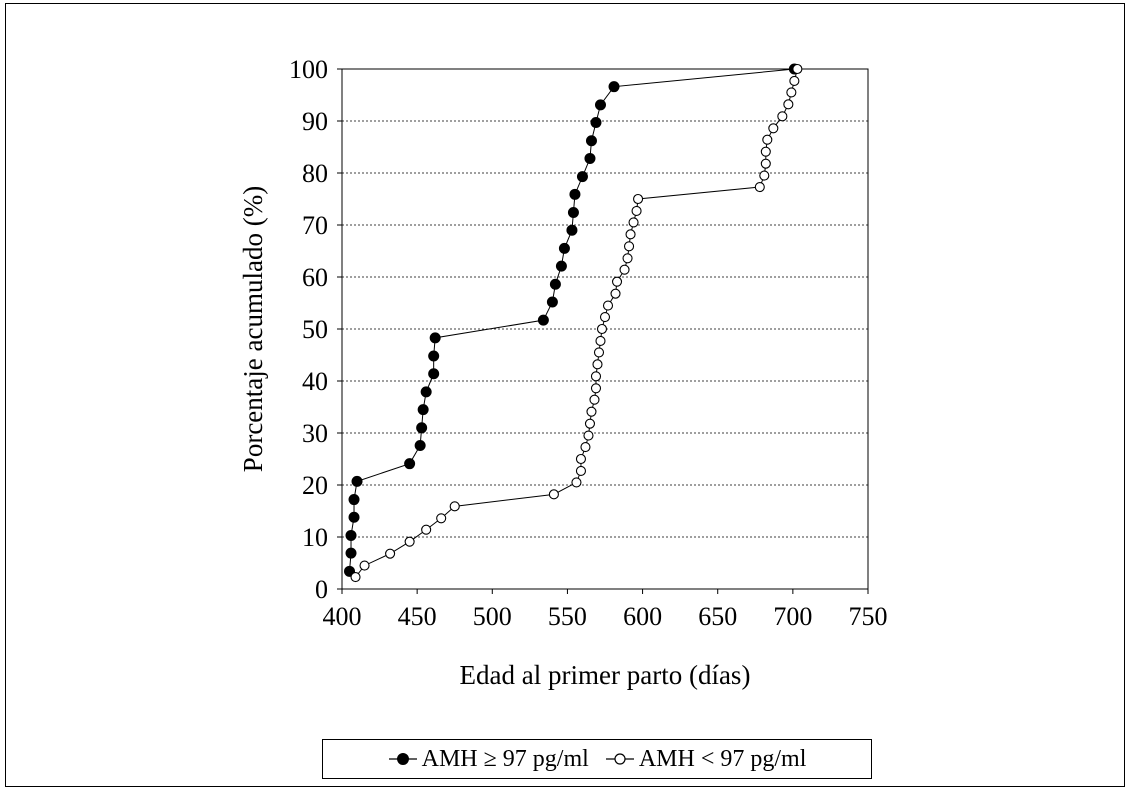 Image resolution: width=1130 pixels, height=792 pixels. Describe the element at coordinates (402, 759) in the screenshot. I see `filled-circle-marker-icon` at that location.